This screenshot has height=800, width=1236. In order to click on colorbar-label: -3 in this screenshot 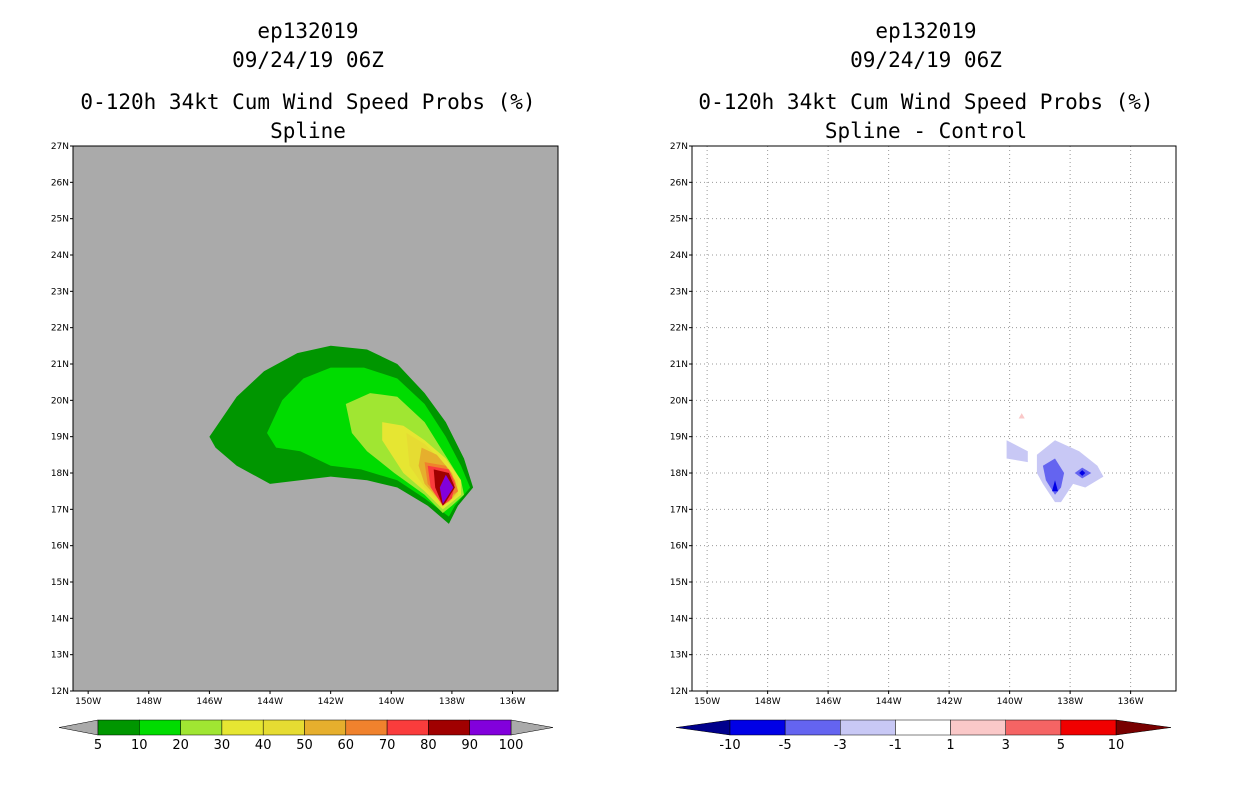, I will do `click(840, 745)`.